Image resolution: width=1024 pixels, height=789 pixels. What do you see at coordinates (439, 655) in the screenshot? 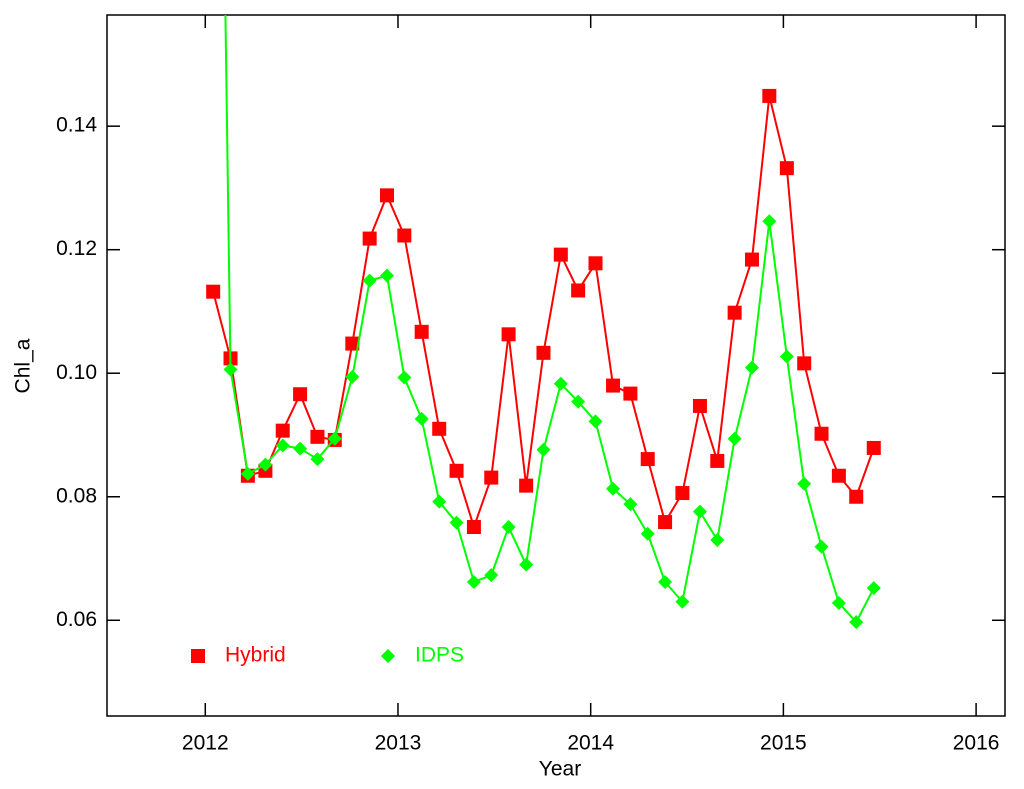
I see `legend-label: IDPS` at bounding box center [439, 655].